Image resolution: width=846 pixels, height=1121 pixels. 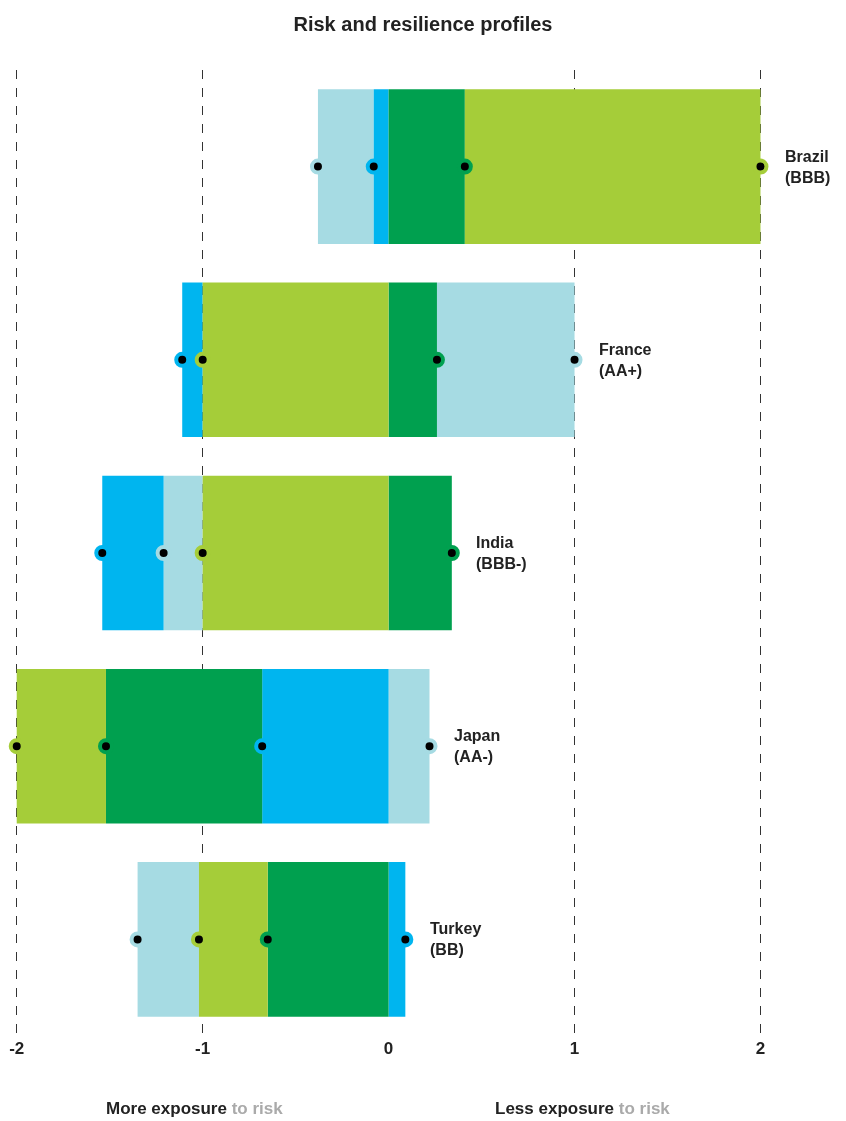 What do you see at coordinates (17, 1048) in the screenshot?
I see `x-tick-label: -2` at bounding box center [17, 1048].